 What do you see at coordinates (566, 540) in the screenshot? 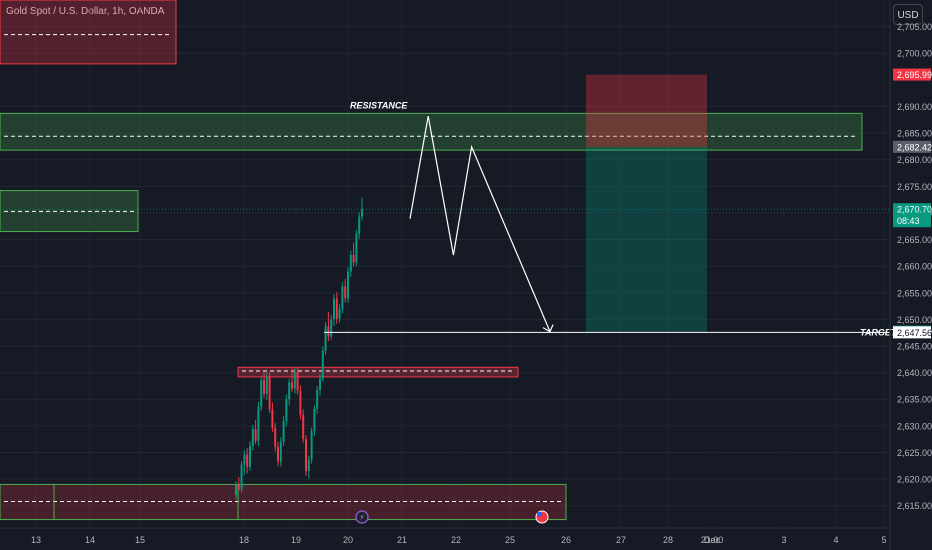
I see `x-tick-label: 26` at bounding box center [566, 540].